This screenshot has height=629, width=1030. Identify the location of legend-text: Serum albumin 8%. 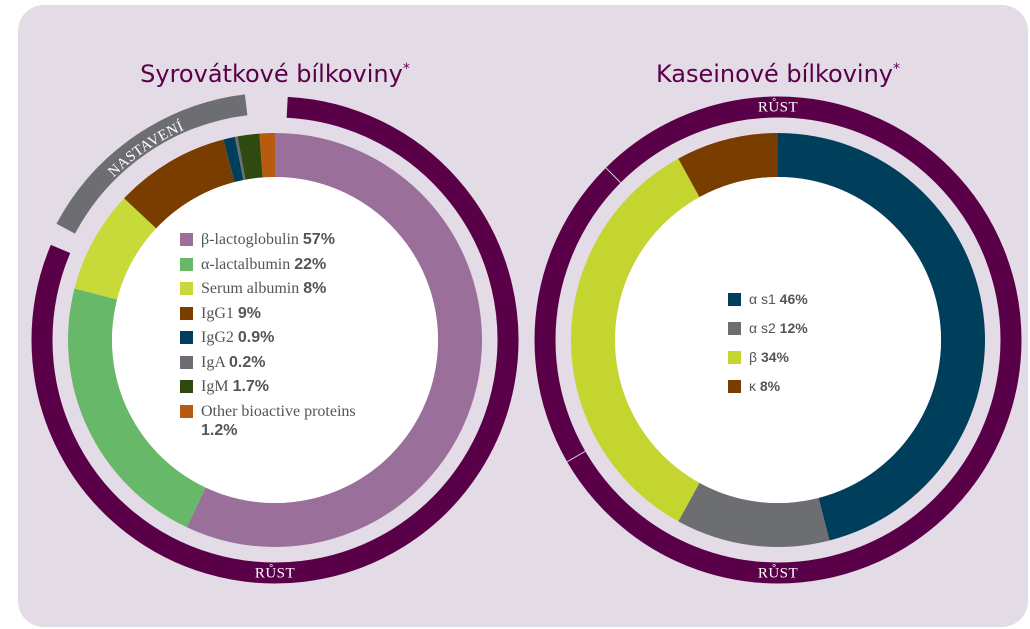
(263, 288).